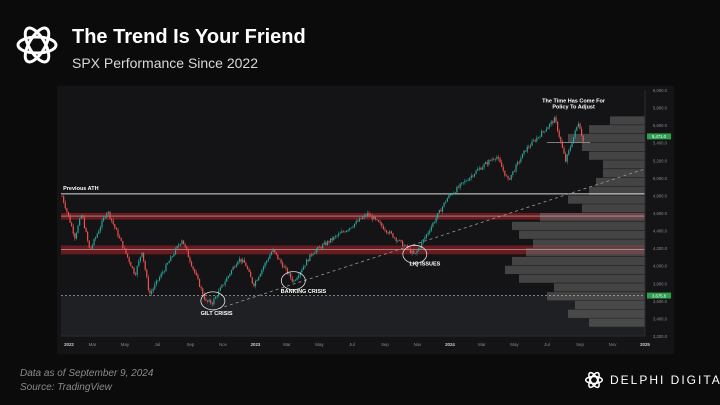  I want to click on resistance-zone, so click(353, 250).